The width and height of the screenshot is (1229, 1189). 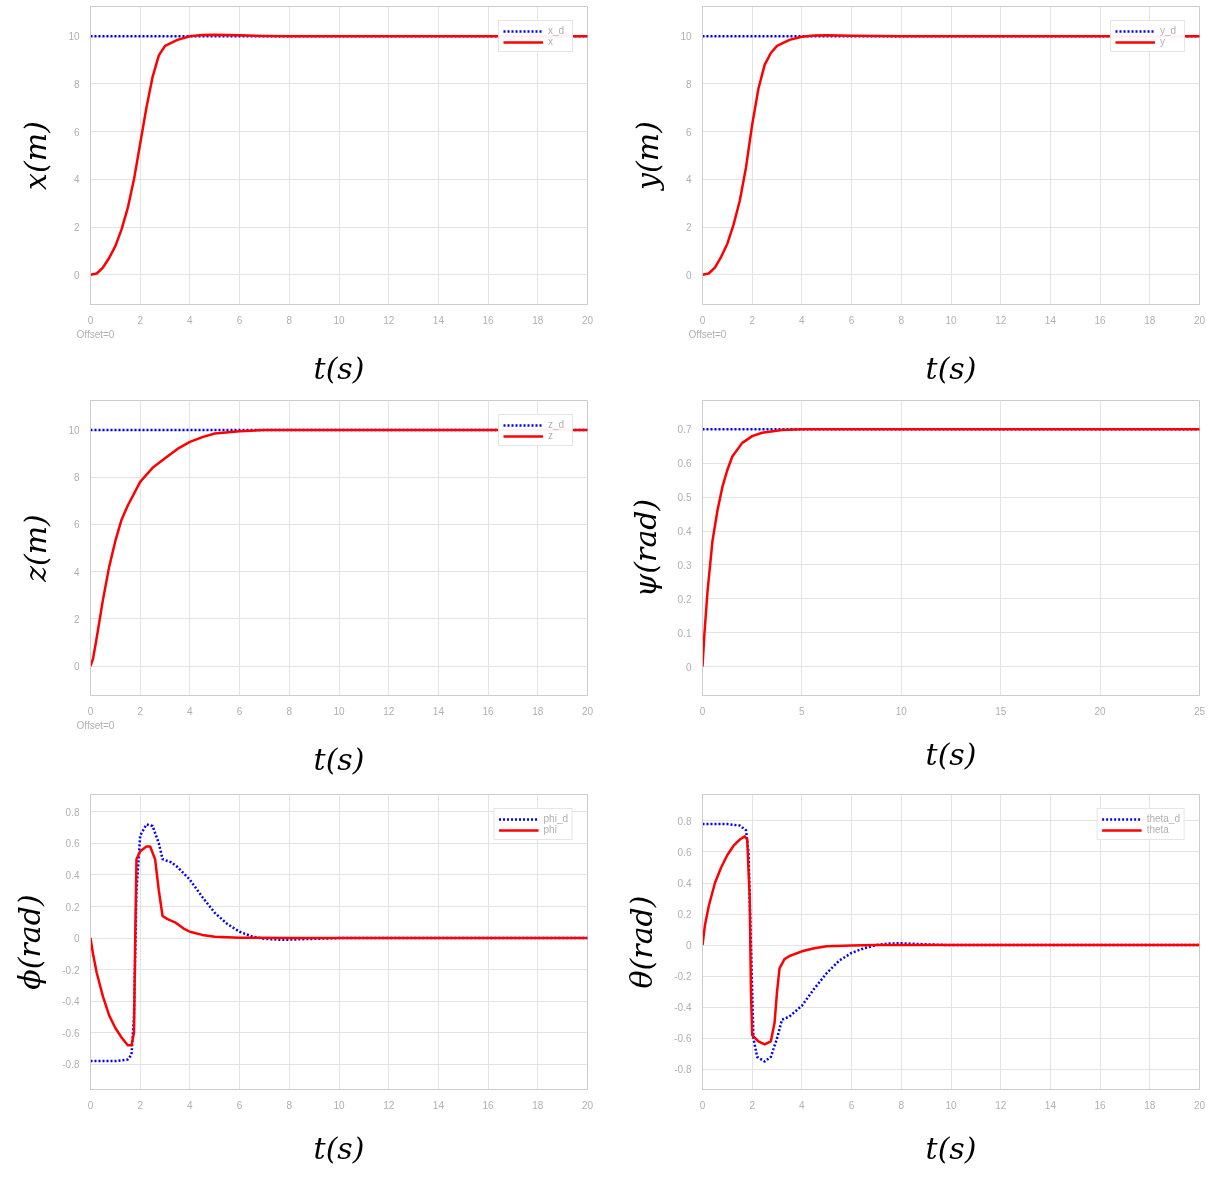 What do you see at coordinates (30, 942) in the screenshot?
I see `y-axis-title: ϕ(rad)` at bounding box center [30, 942].